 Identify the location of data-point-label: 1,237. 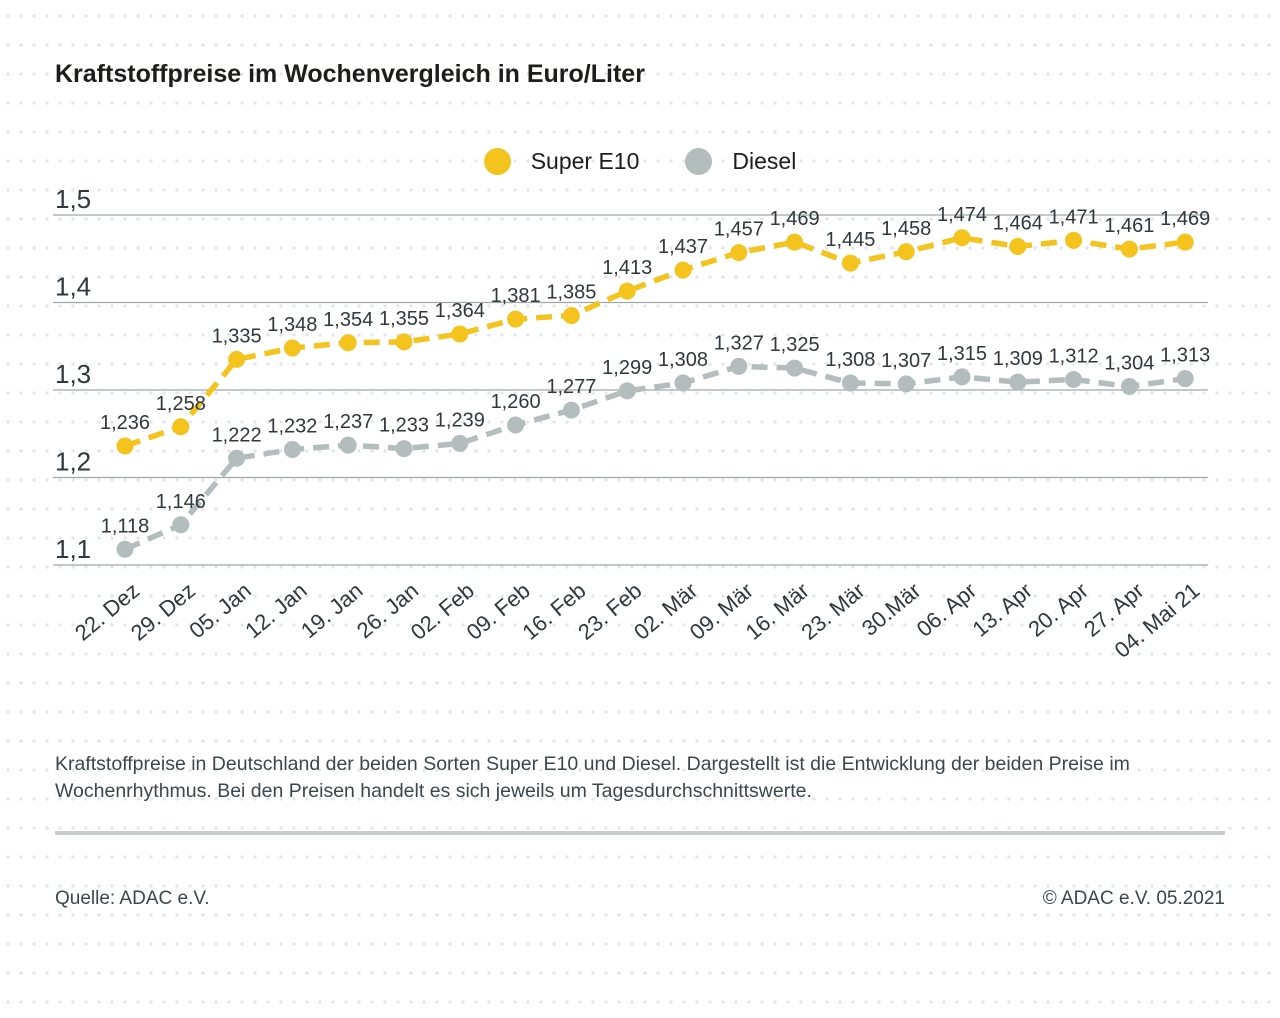
(348, 422).